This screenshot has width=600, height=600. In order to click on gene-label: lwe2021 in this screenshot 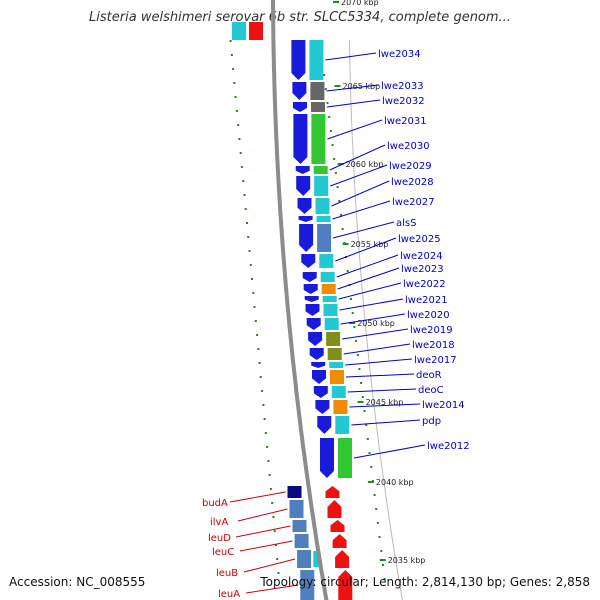, I will do `click(426, 300)`.